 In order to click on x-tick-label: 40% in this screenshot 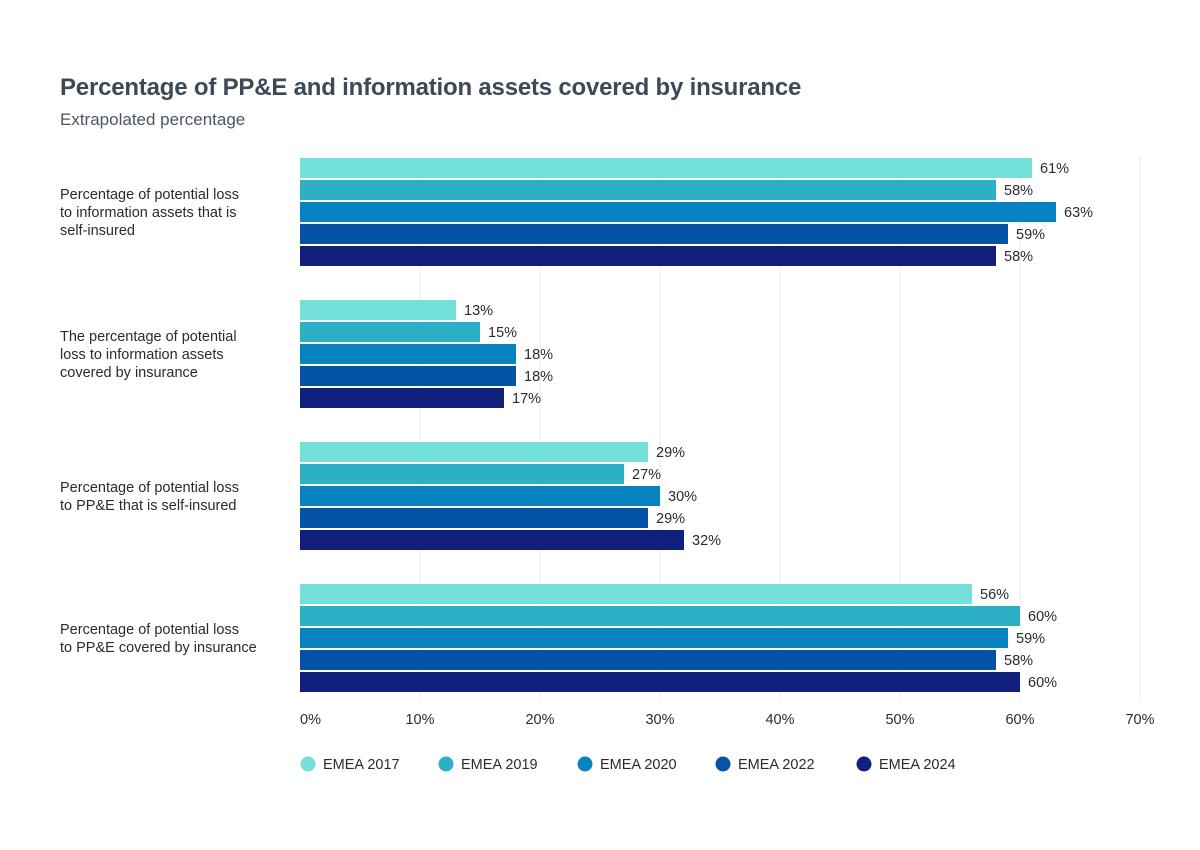, I will do `click(779, 720)`.